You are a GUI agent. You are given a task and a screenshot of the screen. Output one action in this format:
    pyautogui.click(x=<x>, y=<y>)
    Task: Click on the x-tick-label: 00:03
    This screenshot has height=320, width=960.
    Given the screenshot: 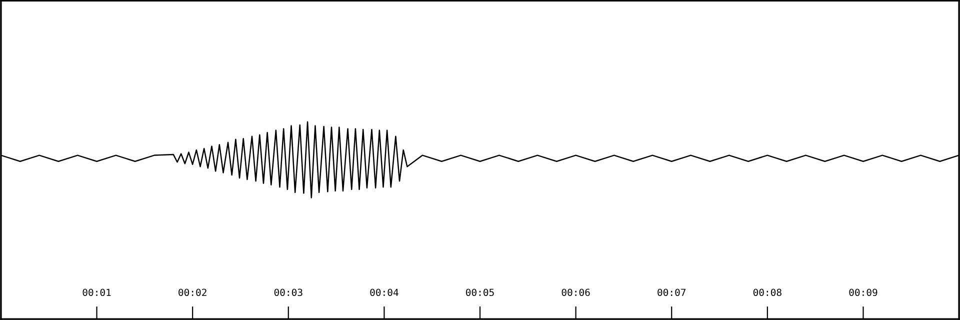 What is the action you would take?
    pyautogui.click(x=288, y=292)
    